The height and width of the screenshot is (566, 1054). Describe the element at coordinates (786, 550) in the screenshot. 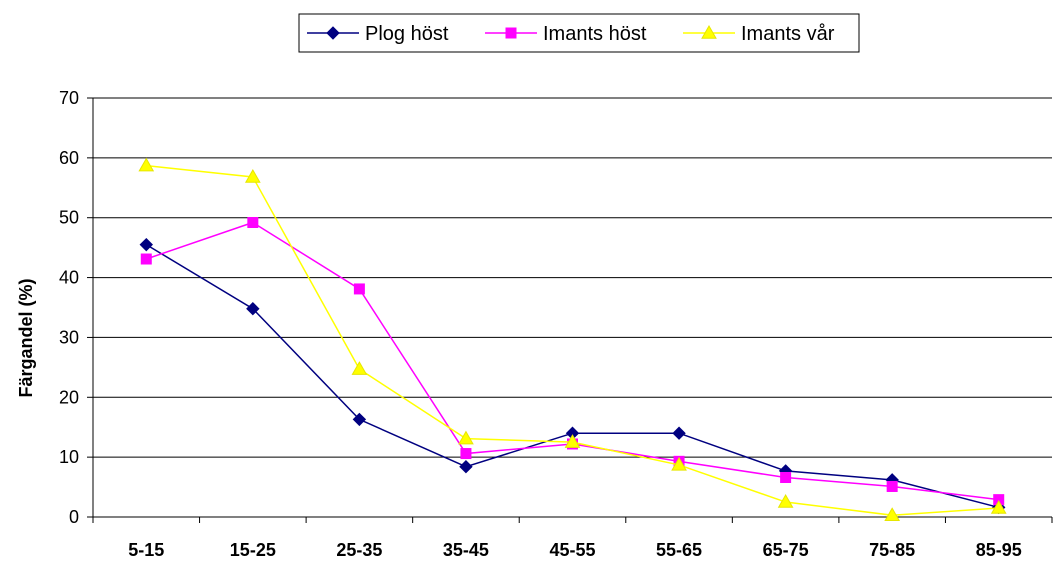

I see `x-tick-label: 65-75` at that location.